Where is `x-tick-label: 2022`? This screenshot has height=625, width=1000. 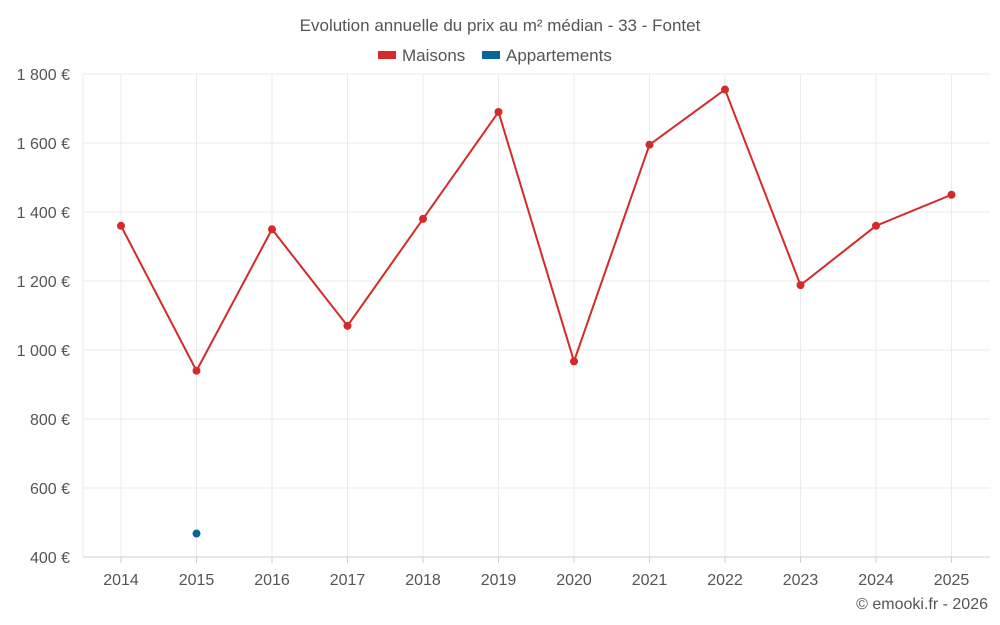
x-tick-label: 2022 is located at coordinates (725, 580).